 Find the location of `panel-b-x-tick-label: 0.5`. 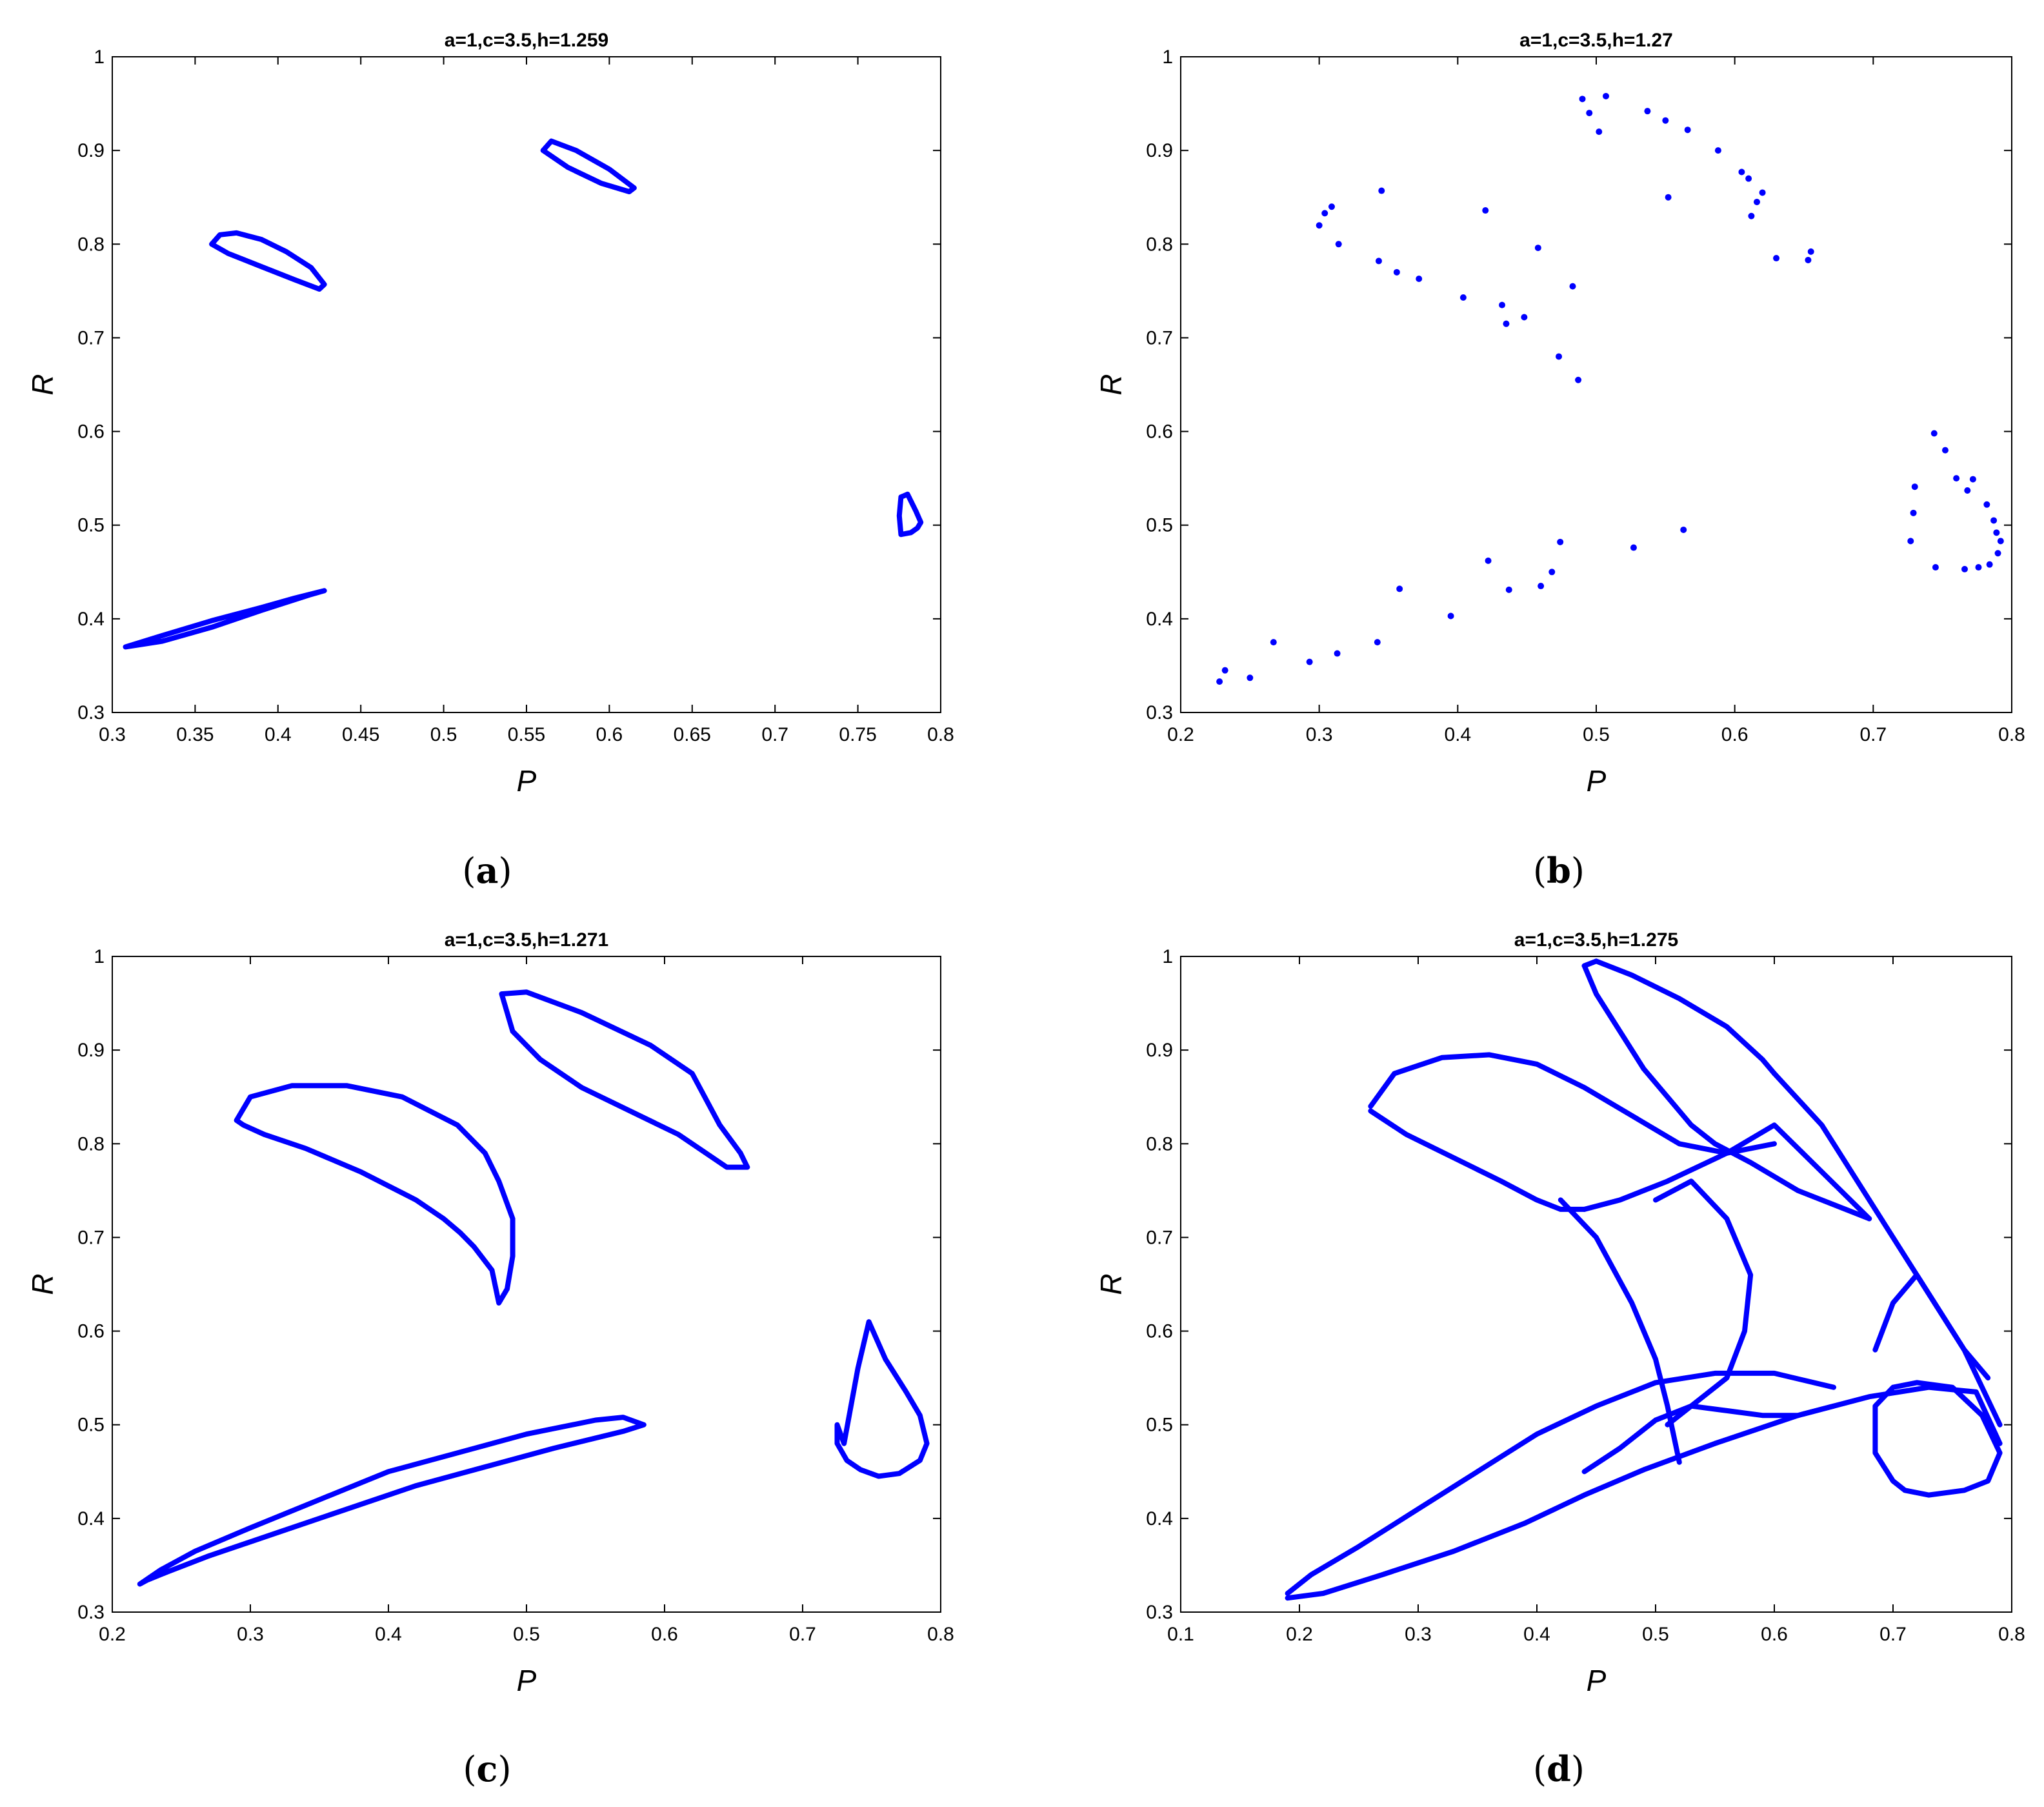

panel-b-x-tick-label: 0.5 is located at coordinates (1596, 734).